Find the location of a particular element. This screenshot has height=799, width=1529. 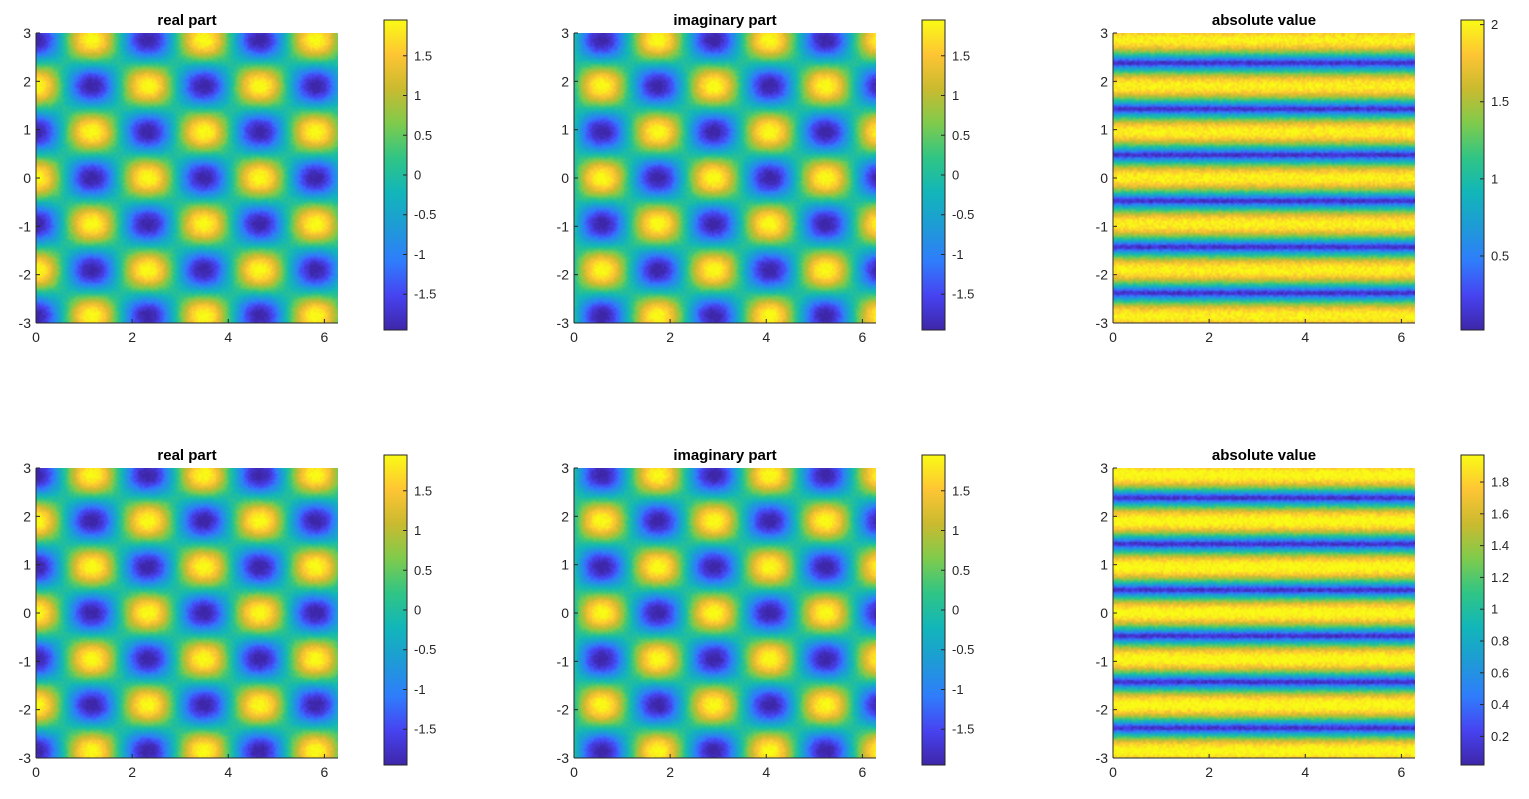

colorbar-tick-label: 1.4 is located at coordinates (1500, 545).